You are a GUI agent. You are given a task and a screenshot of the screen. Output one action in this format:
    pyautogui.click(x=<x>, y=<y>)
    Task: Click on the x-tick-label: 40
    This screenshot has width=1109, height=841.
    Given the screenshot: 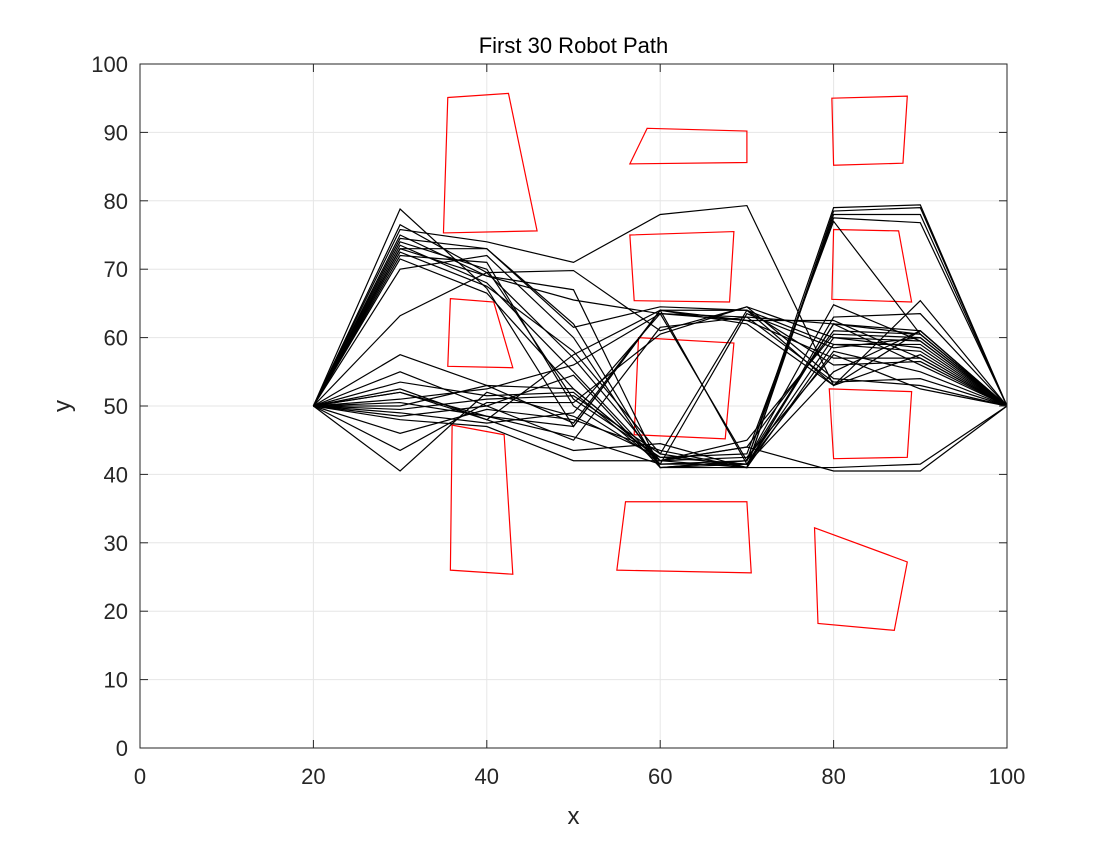 What is the action you would take?
    pyautogui.click(x=487, y=776)
    